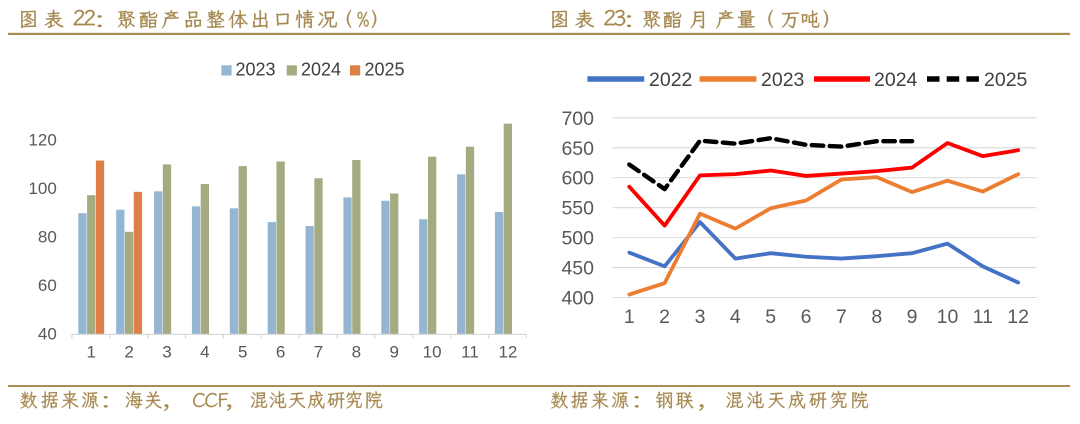 The image size is (1080, 424). I want to click on svg-text: 400, so click(577, 299).